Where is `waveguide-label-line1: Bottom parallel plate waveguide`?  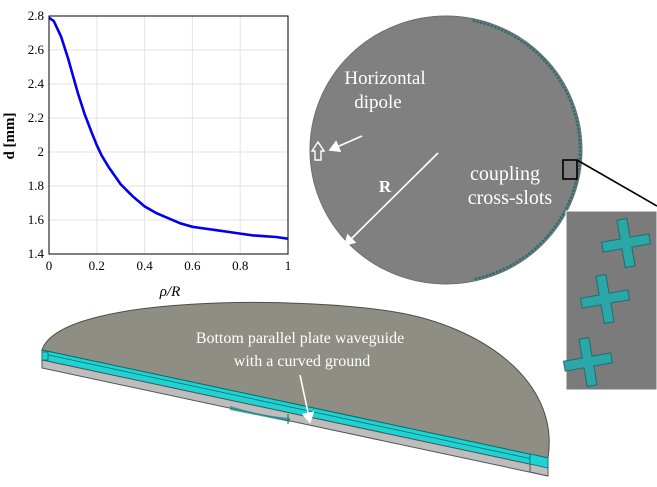
waveguide-label-line1: Bottom parallel plate waveguide is located at coordinates (300, 338).